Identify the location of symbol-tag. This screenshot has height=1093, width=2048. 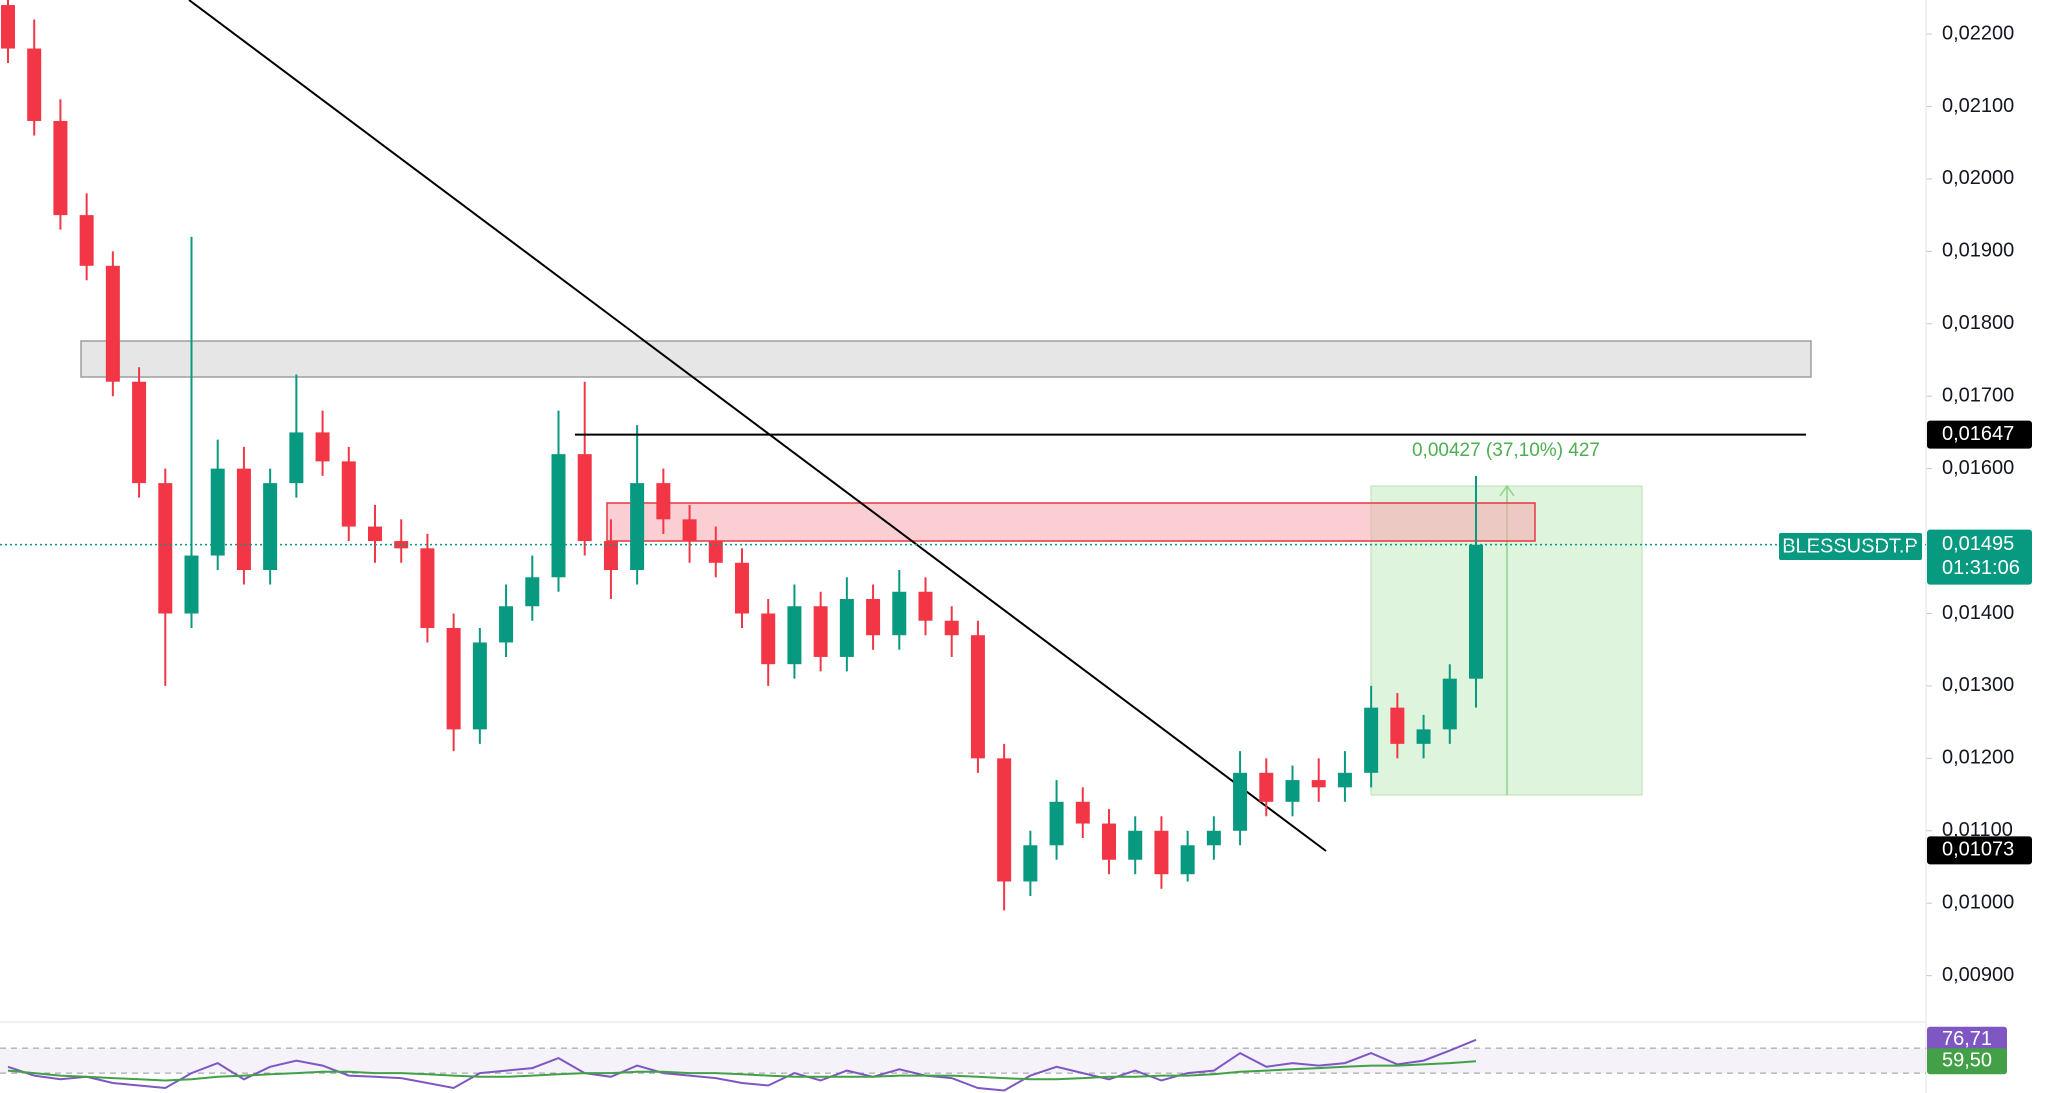
(1850, 546).